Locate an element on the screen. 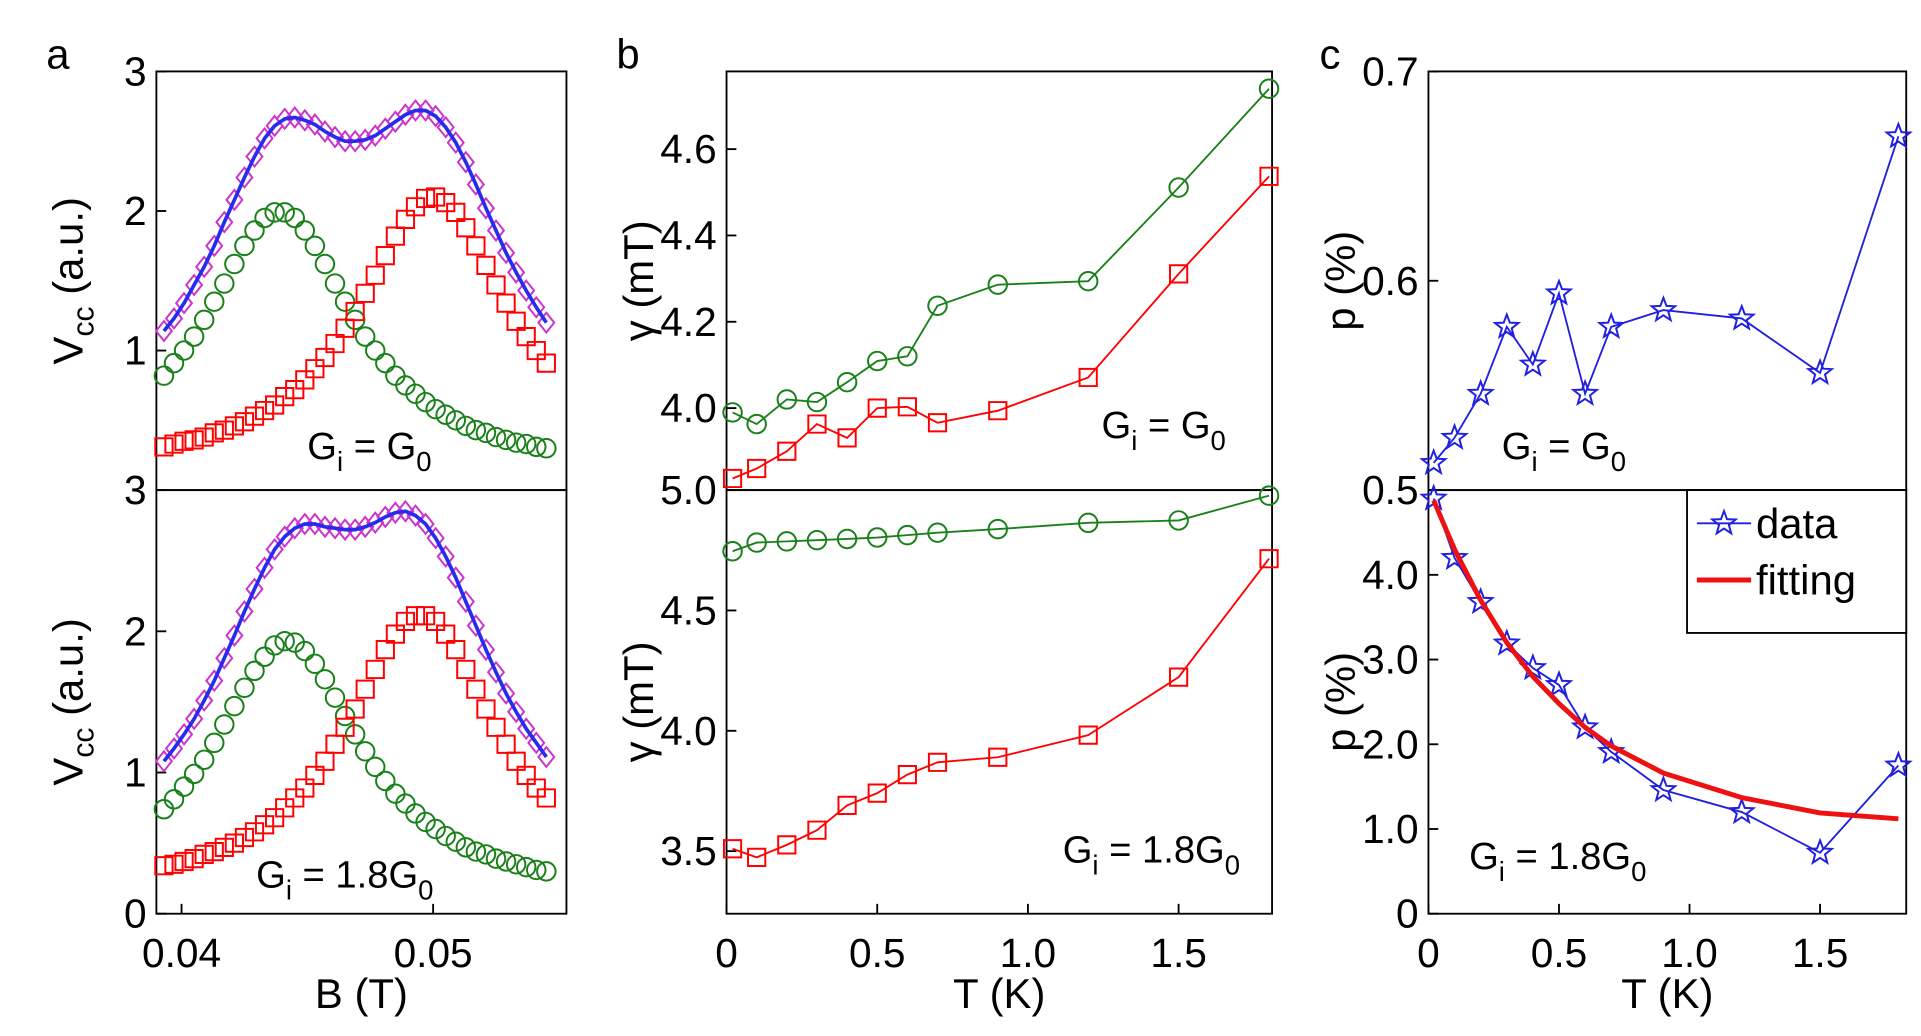 The height and width of the screenshot is (1036, 1921). x-tick-label: 1.5 is located at coordinates (1820, 953).